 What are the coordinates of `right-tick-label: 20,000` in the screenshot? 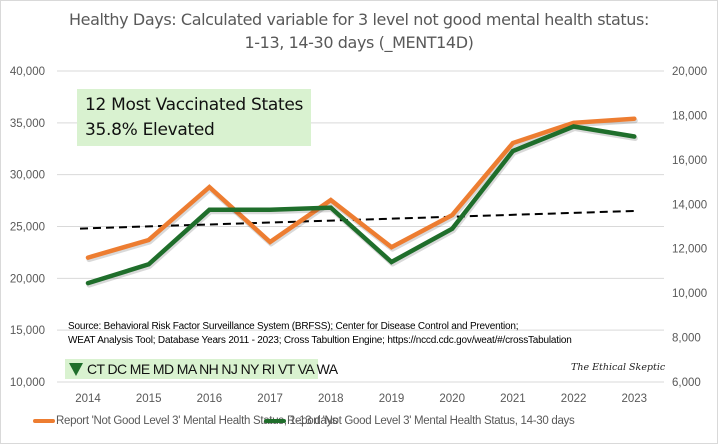 It's located at (689, 72).